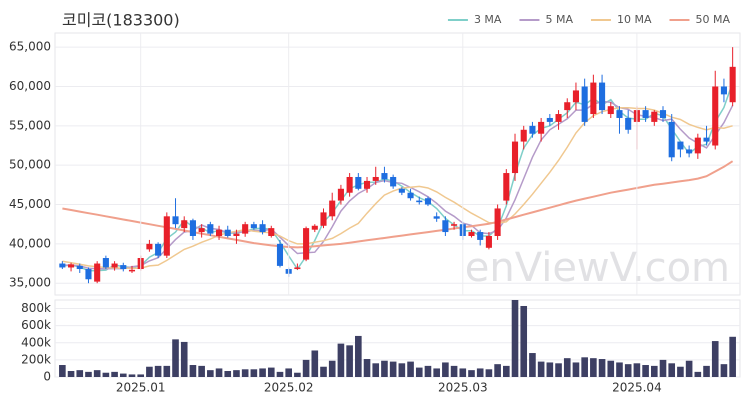 This screenshot has width=750, height=400. What do you see at coordinates (559, 19) in the screenshot?
I see `legend-label: 5 MA` at bounding box center [559, 19].